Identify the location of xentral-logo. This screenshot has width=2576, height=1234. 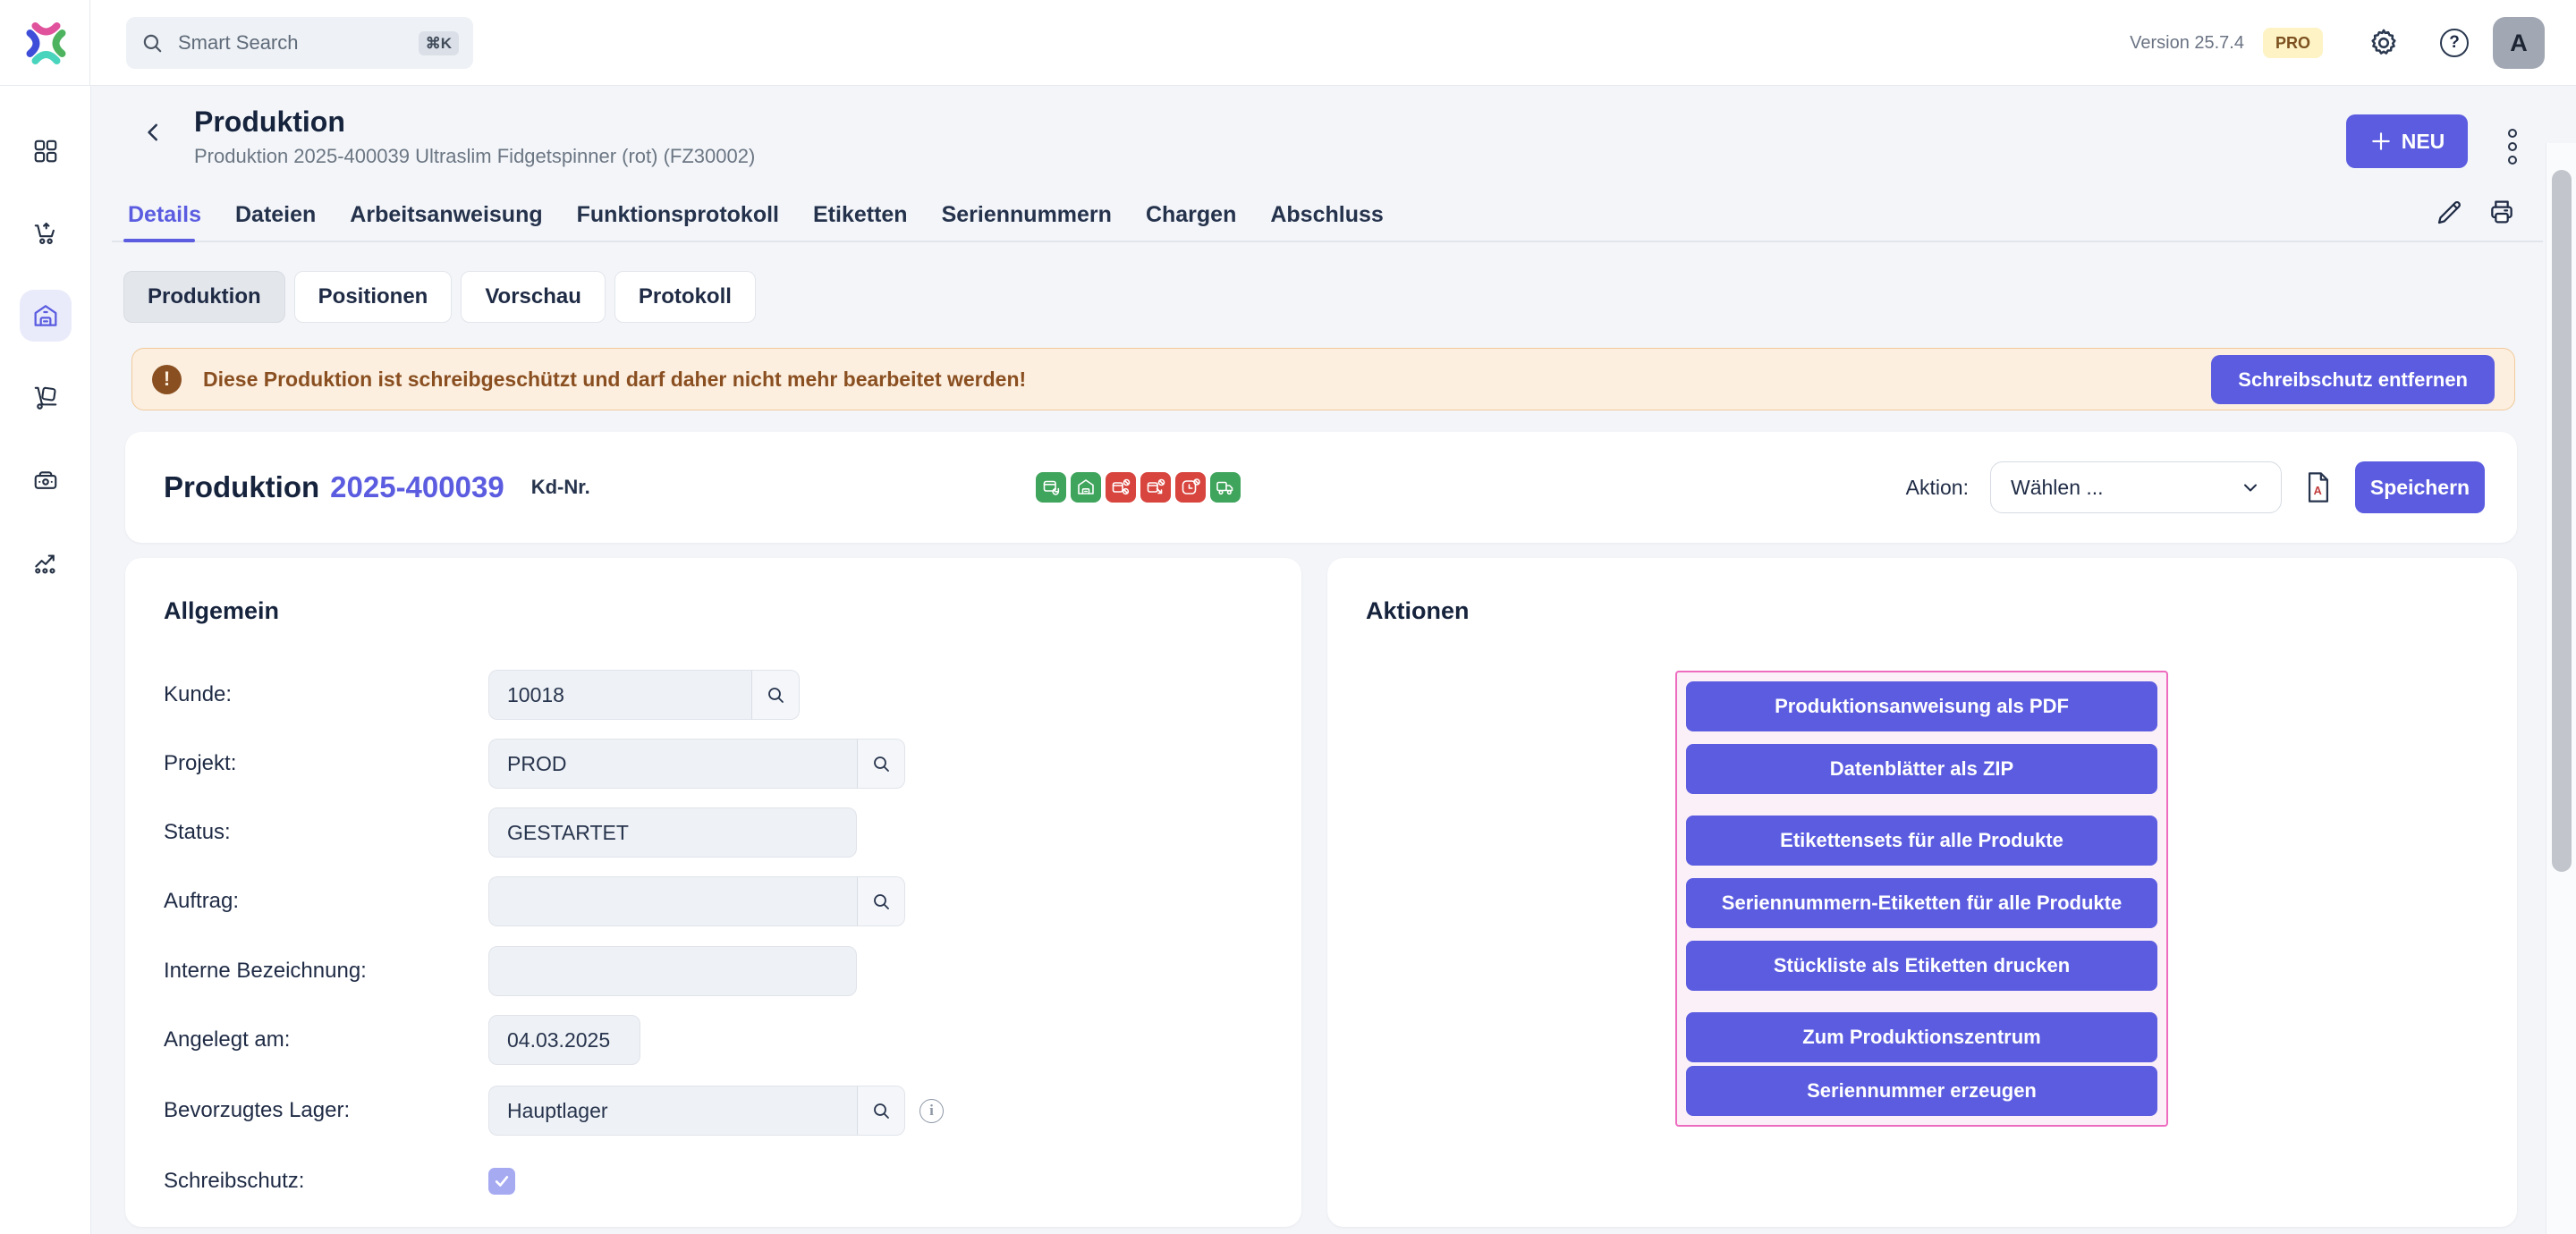
(46, 43).